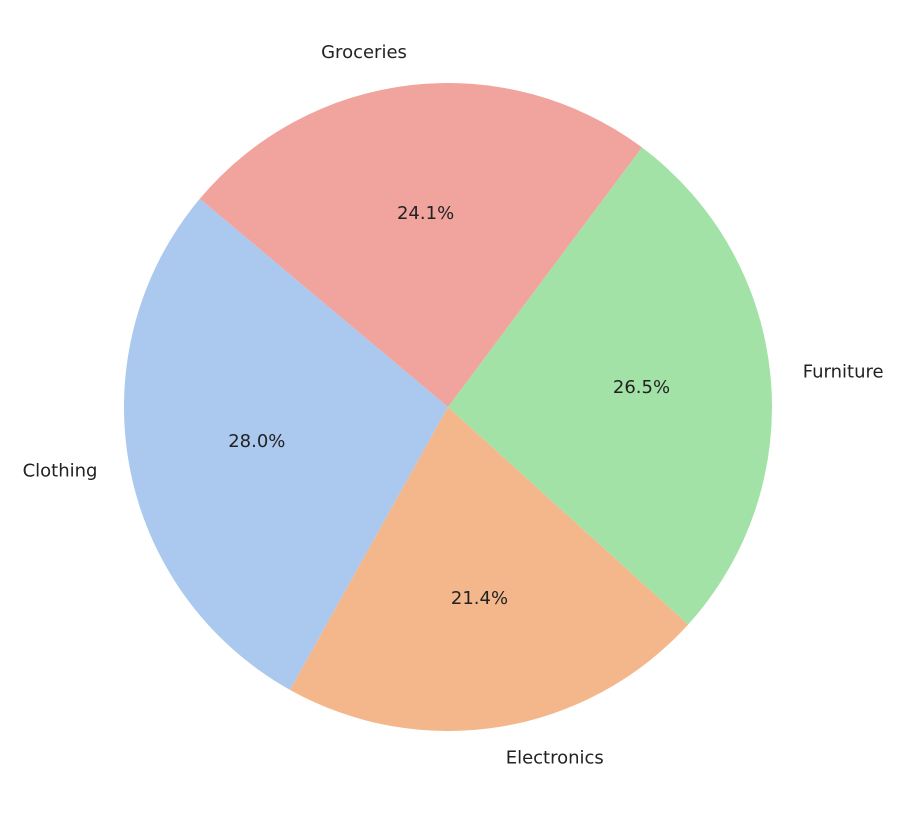 This screenshot has width=909, height=817. I want to click on percent-label: 24.1%, so click(425, 213).